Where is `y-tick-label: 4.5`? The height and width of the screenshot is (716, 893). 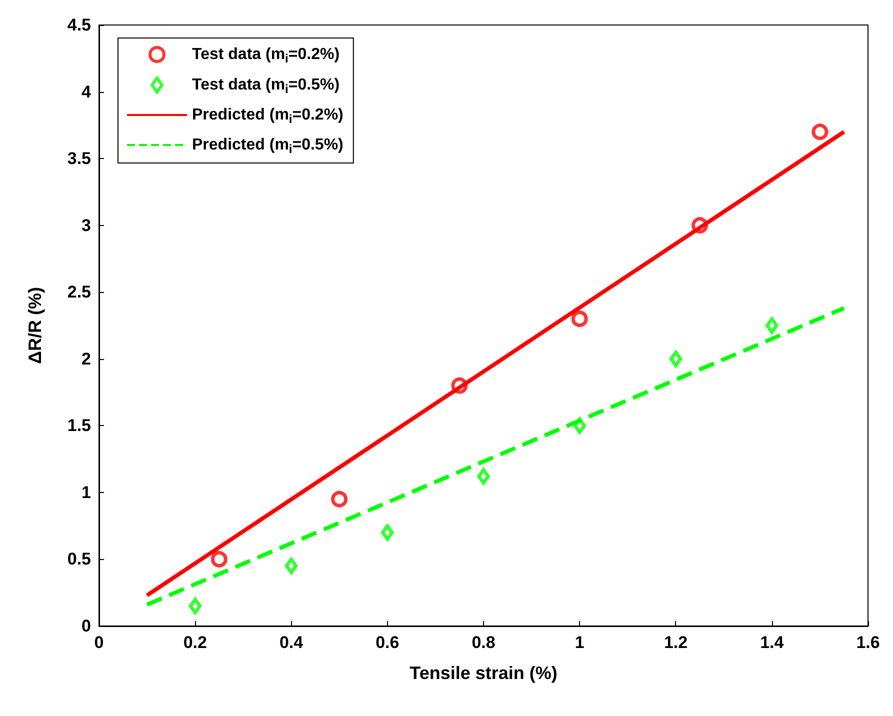 y-tick-label: 4.5 is located at coordinates (79, 25).